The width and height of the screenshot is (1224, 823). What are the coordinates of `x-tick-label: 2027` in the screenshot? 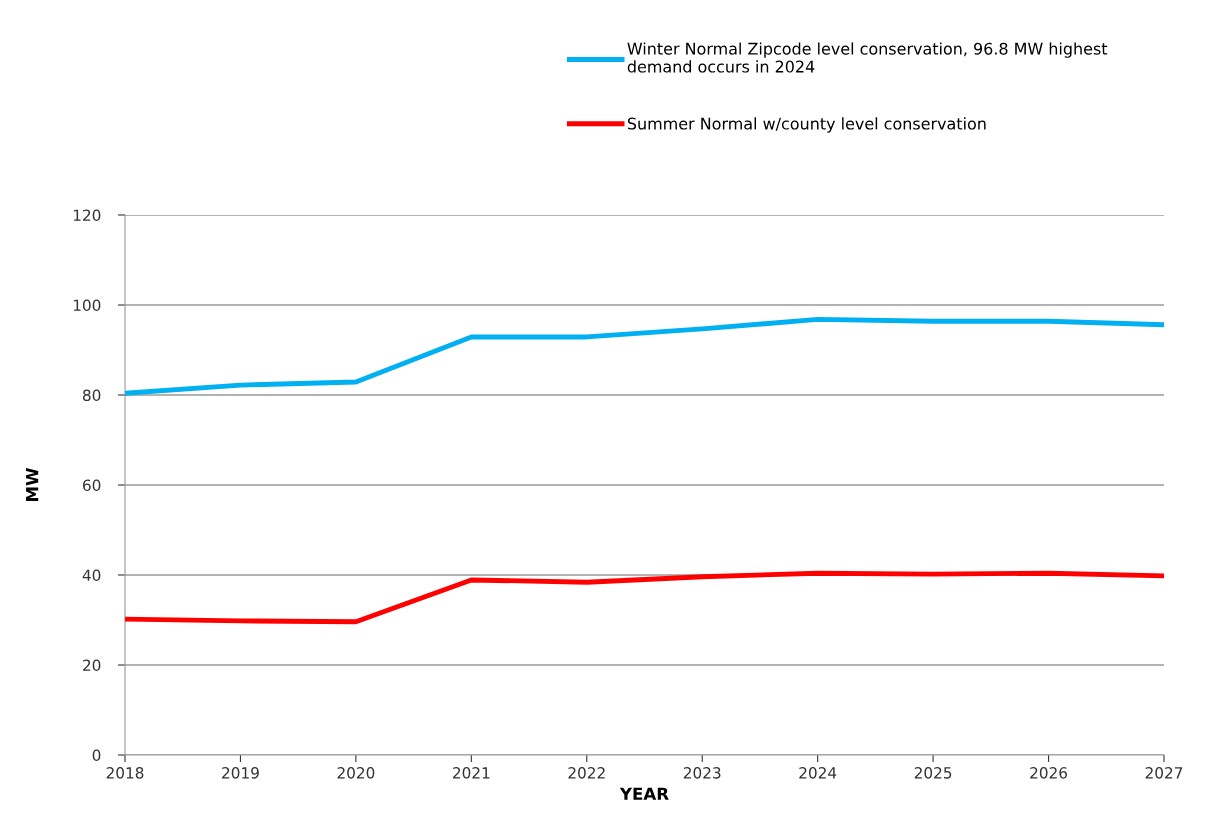 It's located at (1164, 773).